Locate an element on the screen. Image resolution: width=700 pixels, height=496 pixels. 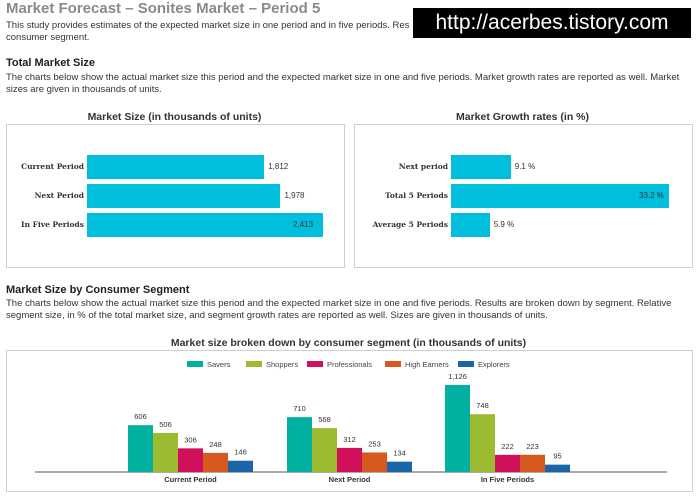
value-label: 146 is located at coordinates (240, 452).